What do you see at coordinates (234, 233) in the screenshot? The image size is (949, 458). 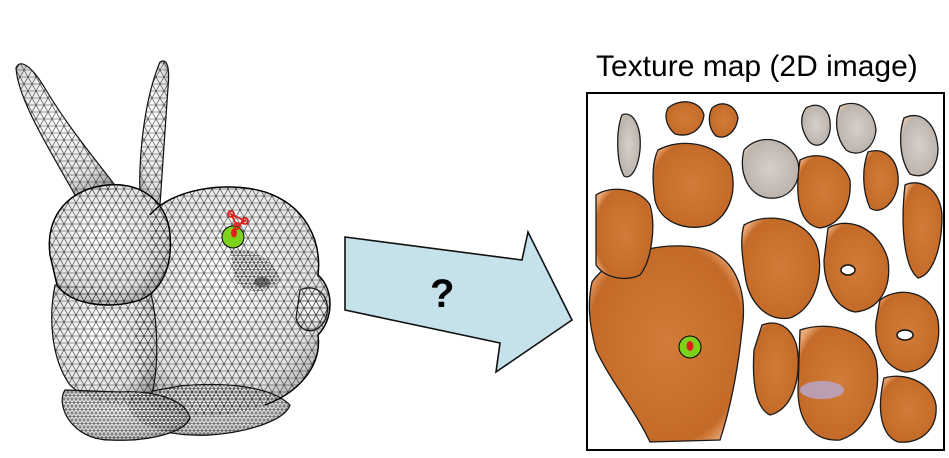 I see `bunny-red-marker` at bounding box center [234, 233].